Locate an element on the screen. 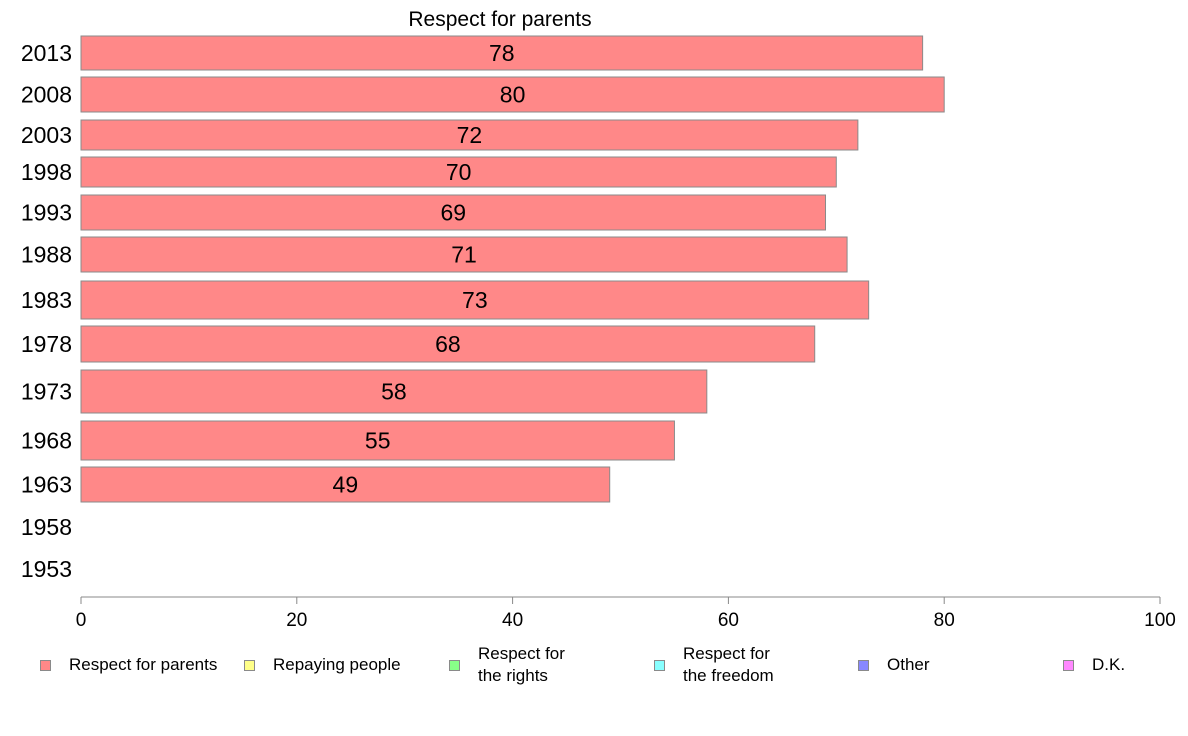 The width and height of the screenshot is (1188, 736). bar-value-label: 69 is located at coordinates (453, 213).